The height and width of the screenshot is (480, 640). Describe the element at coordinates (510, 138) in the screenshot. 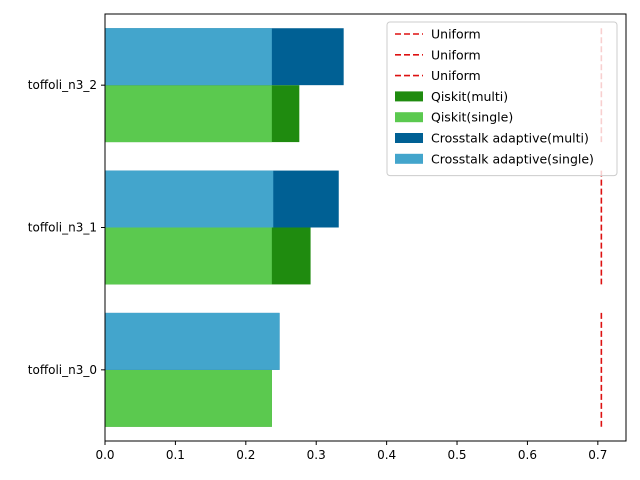

I see `legend-label-5: Crosstalk adaptive(multi)` at that location.